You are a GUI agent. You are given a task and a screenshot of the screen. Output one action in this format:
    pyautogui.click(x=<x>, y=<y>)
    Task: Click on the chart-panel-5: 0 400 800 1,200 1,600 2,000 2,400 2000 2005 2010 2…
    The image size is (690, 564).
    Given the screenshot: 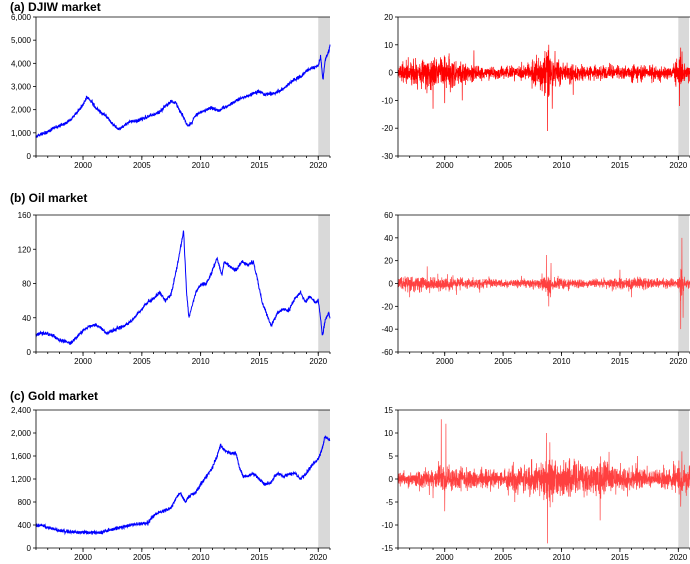 What is the action you would take?
    pyautogui.click(x=170, y=475)
    